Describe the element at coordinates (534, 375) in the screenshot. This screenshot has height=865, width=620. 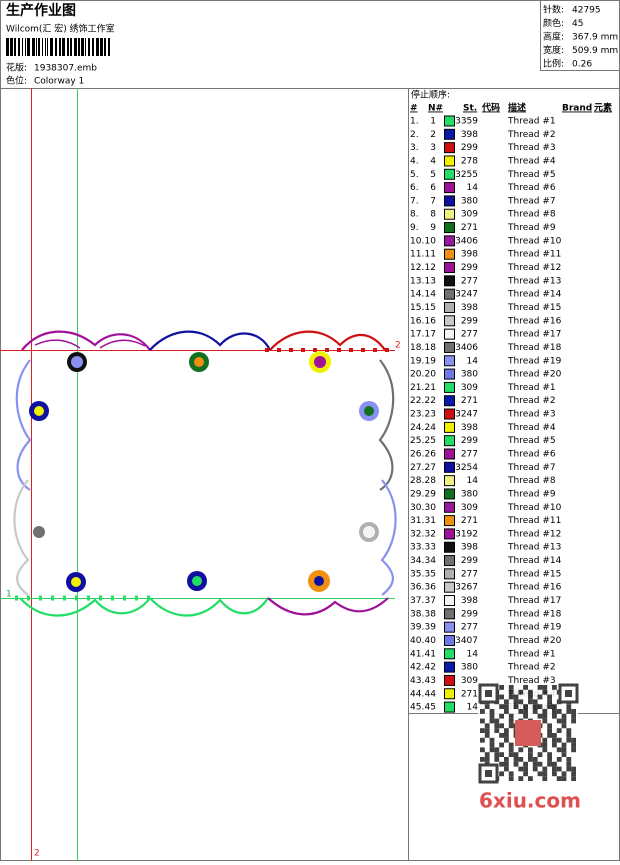
I see `description: Thread #20` at that location.